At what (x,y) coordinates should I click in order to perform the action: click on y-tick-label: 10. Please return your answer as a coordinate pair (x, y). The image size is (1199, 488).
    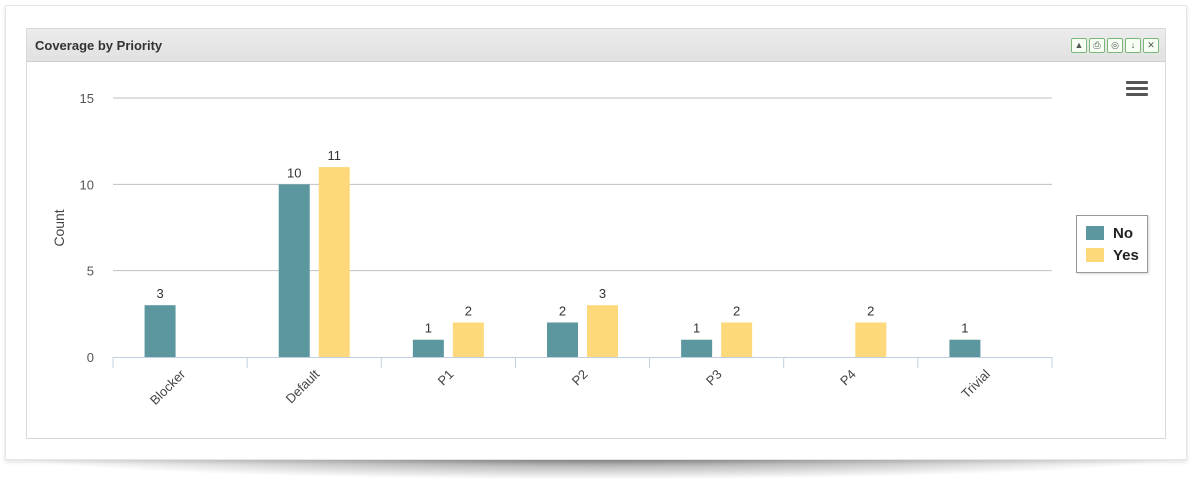
    Looking at the image, I should click on (87, 184).